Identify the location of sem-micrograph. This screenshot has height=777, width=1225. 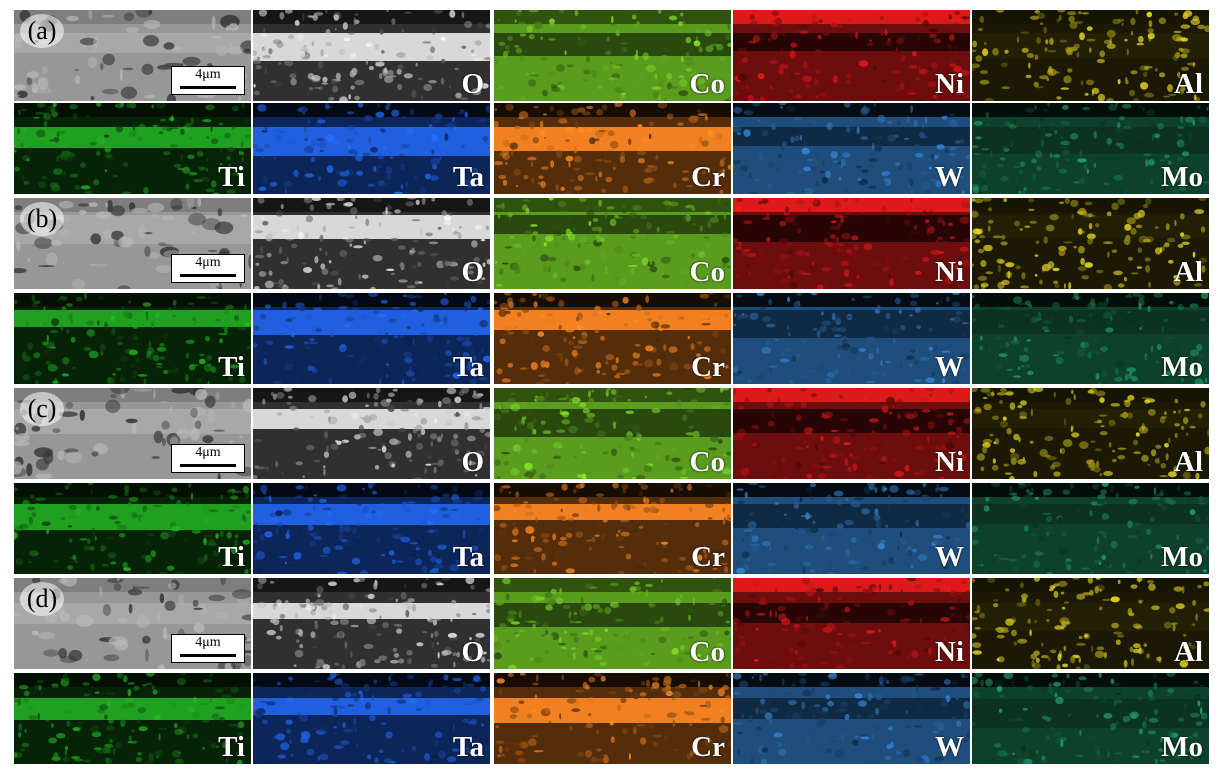
(132, 55).